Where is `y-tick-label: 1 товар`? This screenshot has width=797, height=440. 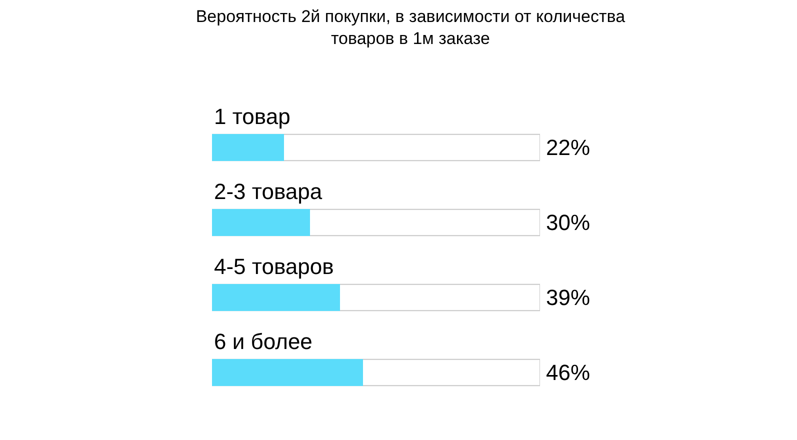 y-tick-label: 1 товар is located at coordinates (252, 116).